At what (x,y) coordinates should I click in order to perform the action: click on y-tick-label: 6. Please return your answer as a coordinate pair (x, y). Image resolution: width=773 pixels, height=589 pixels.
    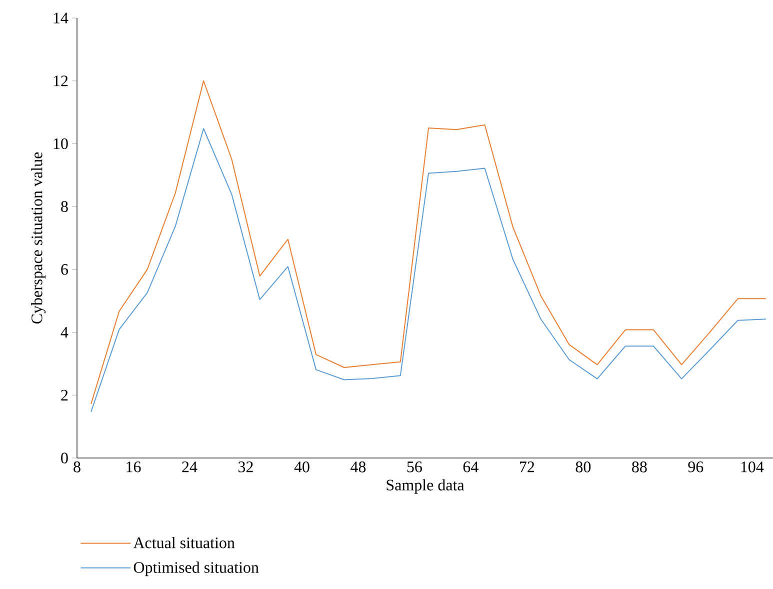
    Looking at the image, I should click on (64, 269).